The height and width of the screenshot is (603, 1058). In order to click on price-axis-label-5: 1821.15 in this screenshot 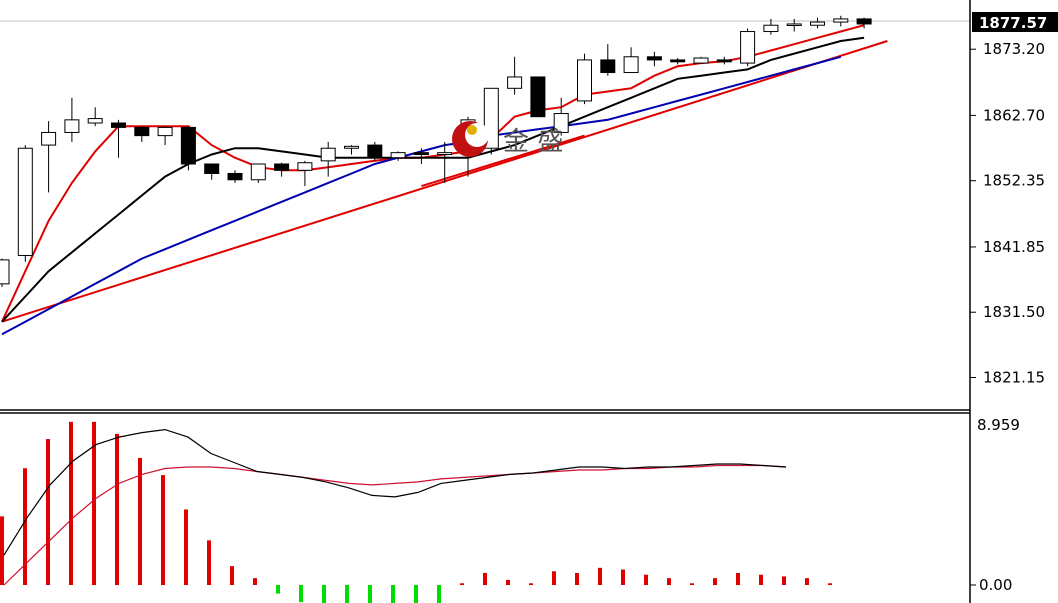, I will do `click(1014, 378)`.